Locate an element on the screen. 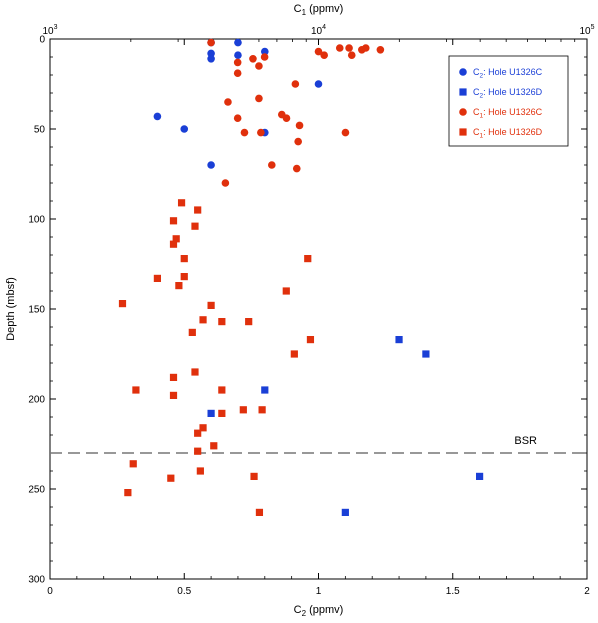  legend-label-sub: 2 is located at coordinates (482, 76).